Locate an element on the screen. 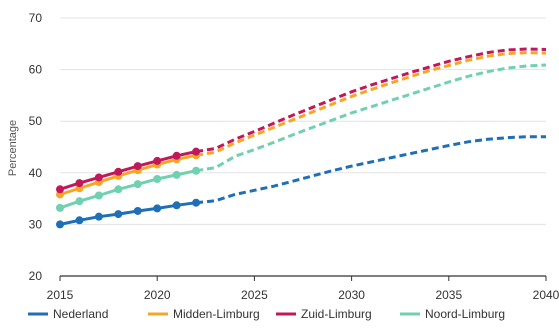 This screenshot has height=329, width=559. y-tick-label: 20 is located at coordinates (36, 276).